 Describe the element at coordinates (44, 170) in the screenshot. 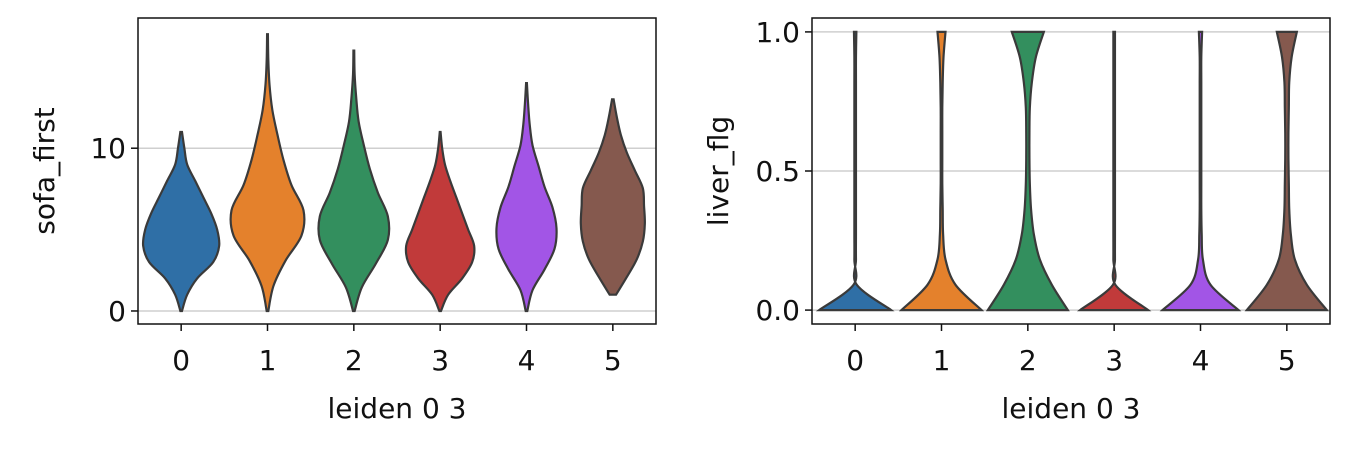

I see `y-axis-label: sofa_first` at that location.